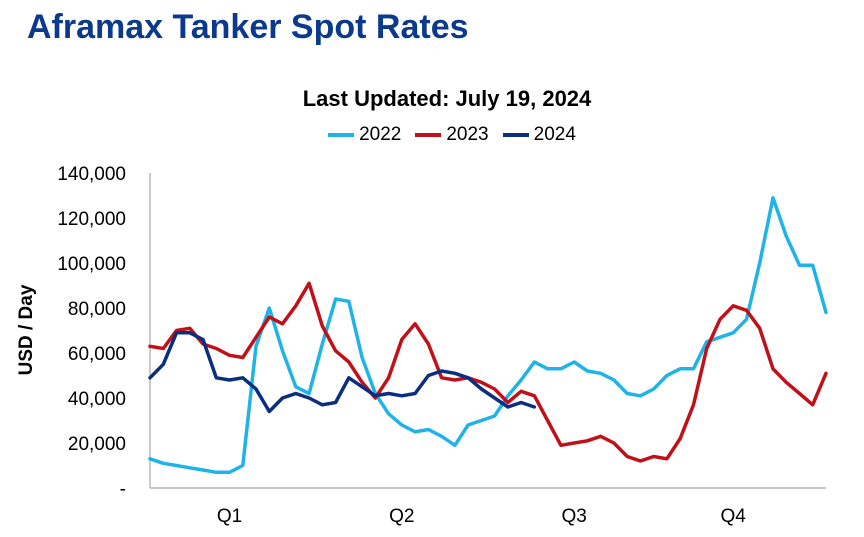 This screenshot has height=537, width=864. Describe the element at coordinates (341, 135) in the screenshot. I see `legend-swatch-2022` at that location.